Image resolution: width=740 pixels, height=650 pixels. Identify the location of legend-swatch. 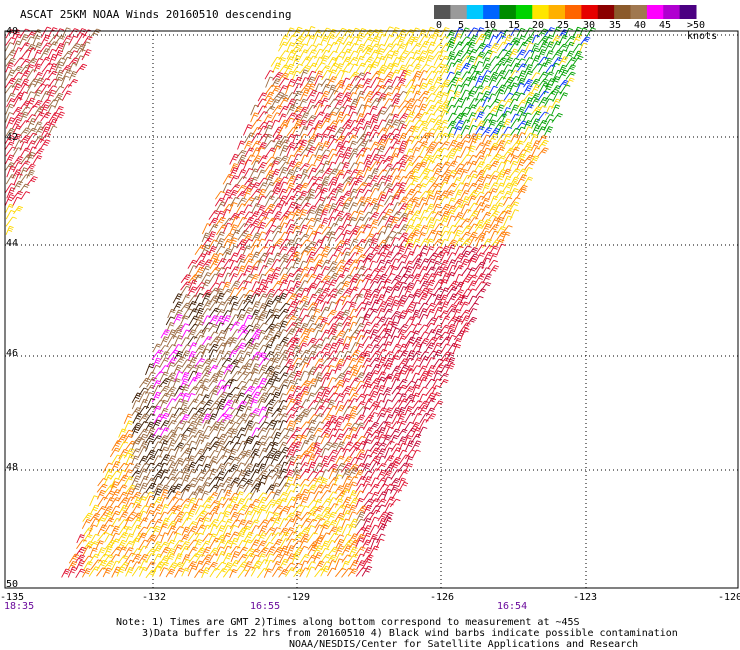
(541, 12).